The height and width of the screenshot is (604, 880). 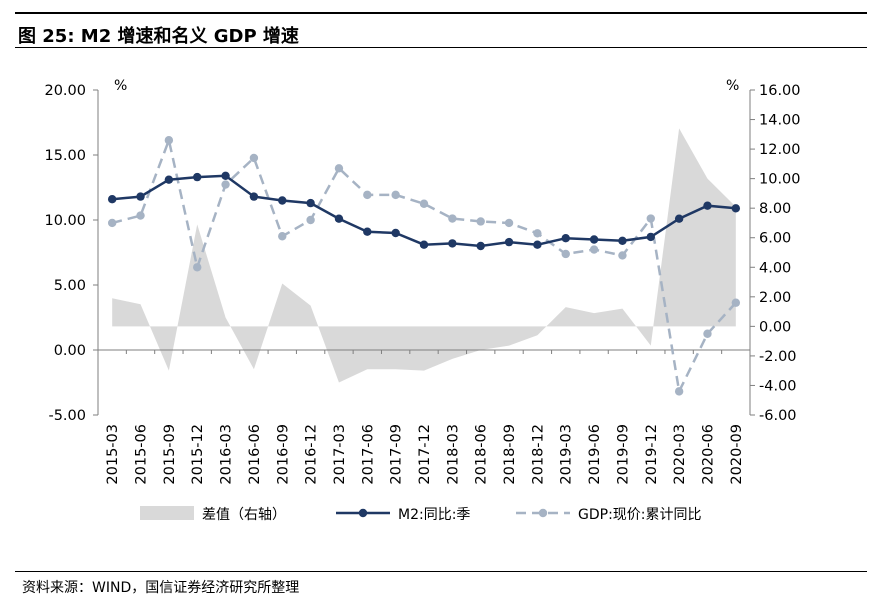 I want to click on right-tick-label: -4.00, so click(x=778, y=386).